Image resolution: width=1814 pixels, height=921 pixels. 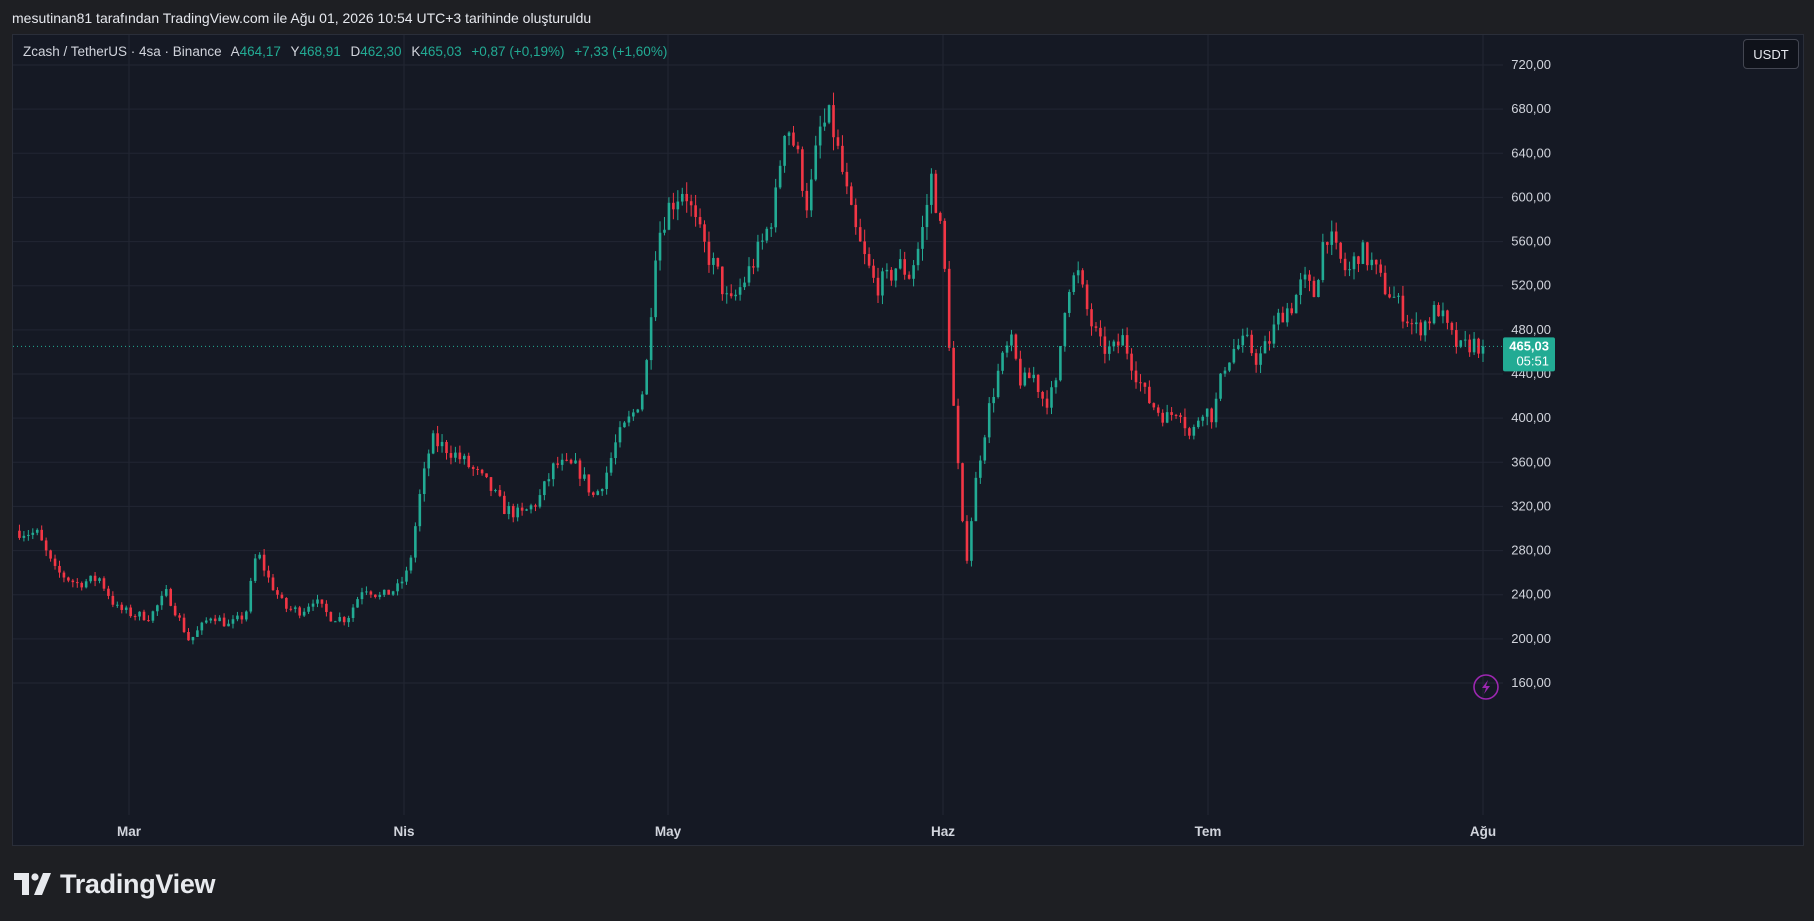 I want to click on open-label: A, so click(x=235, y=51).